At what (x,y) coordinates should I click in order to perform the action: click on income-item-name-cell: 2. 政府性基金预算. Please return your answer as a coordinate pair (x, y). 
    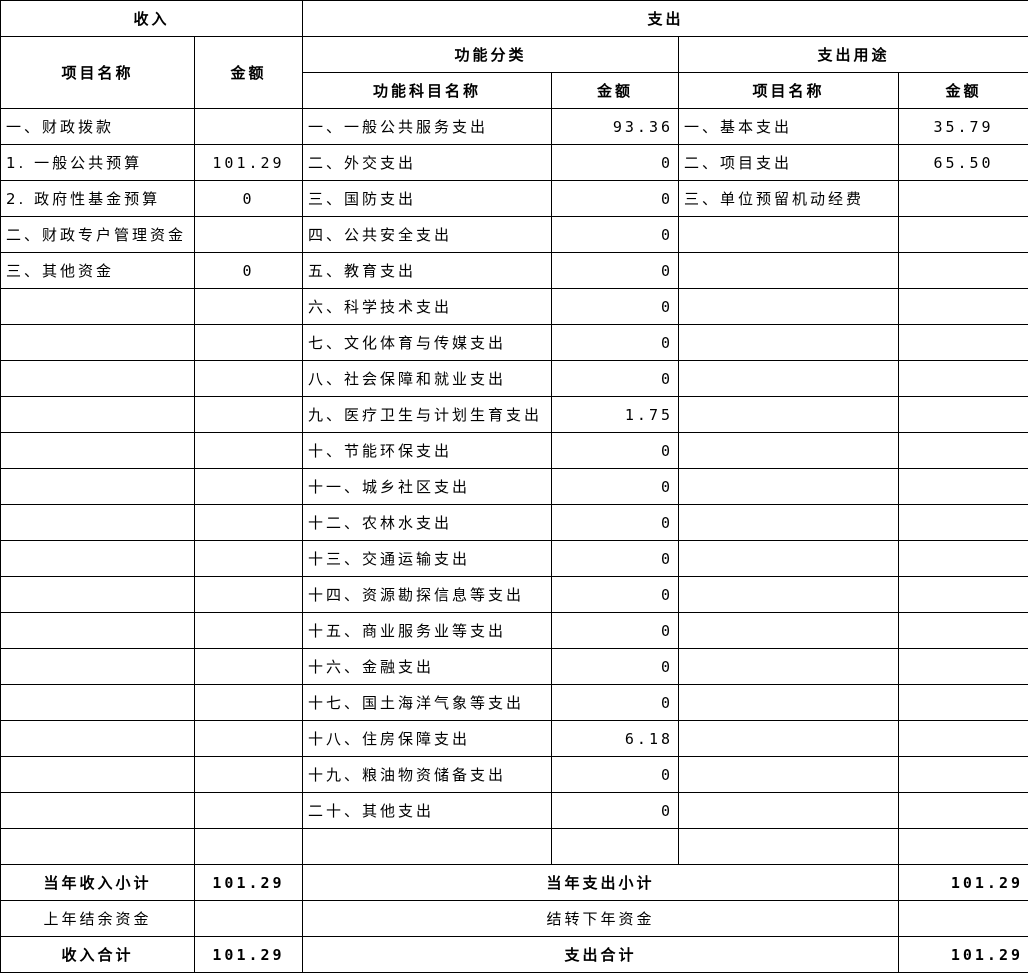
    Looking at the image, I should click on (97, 198).